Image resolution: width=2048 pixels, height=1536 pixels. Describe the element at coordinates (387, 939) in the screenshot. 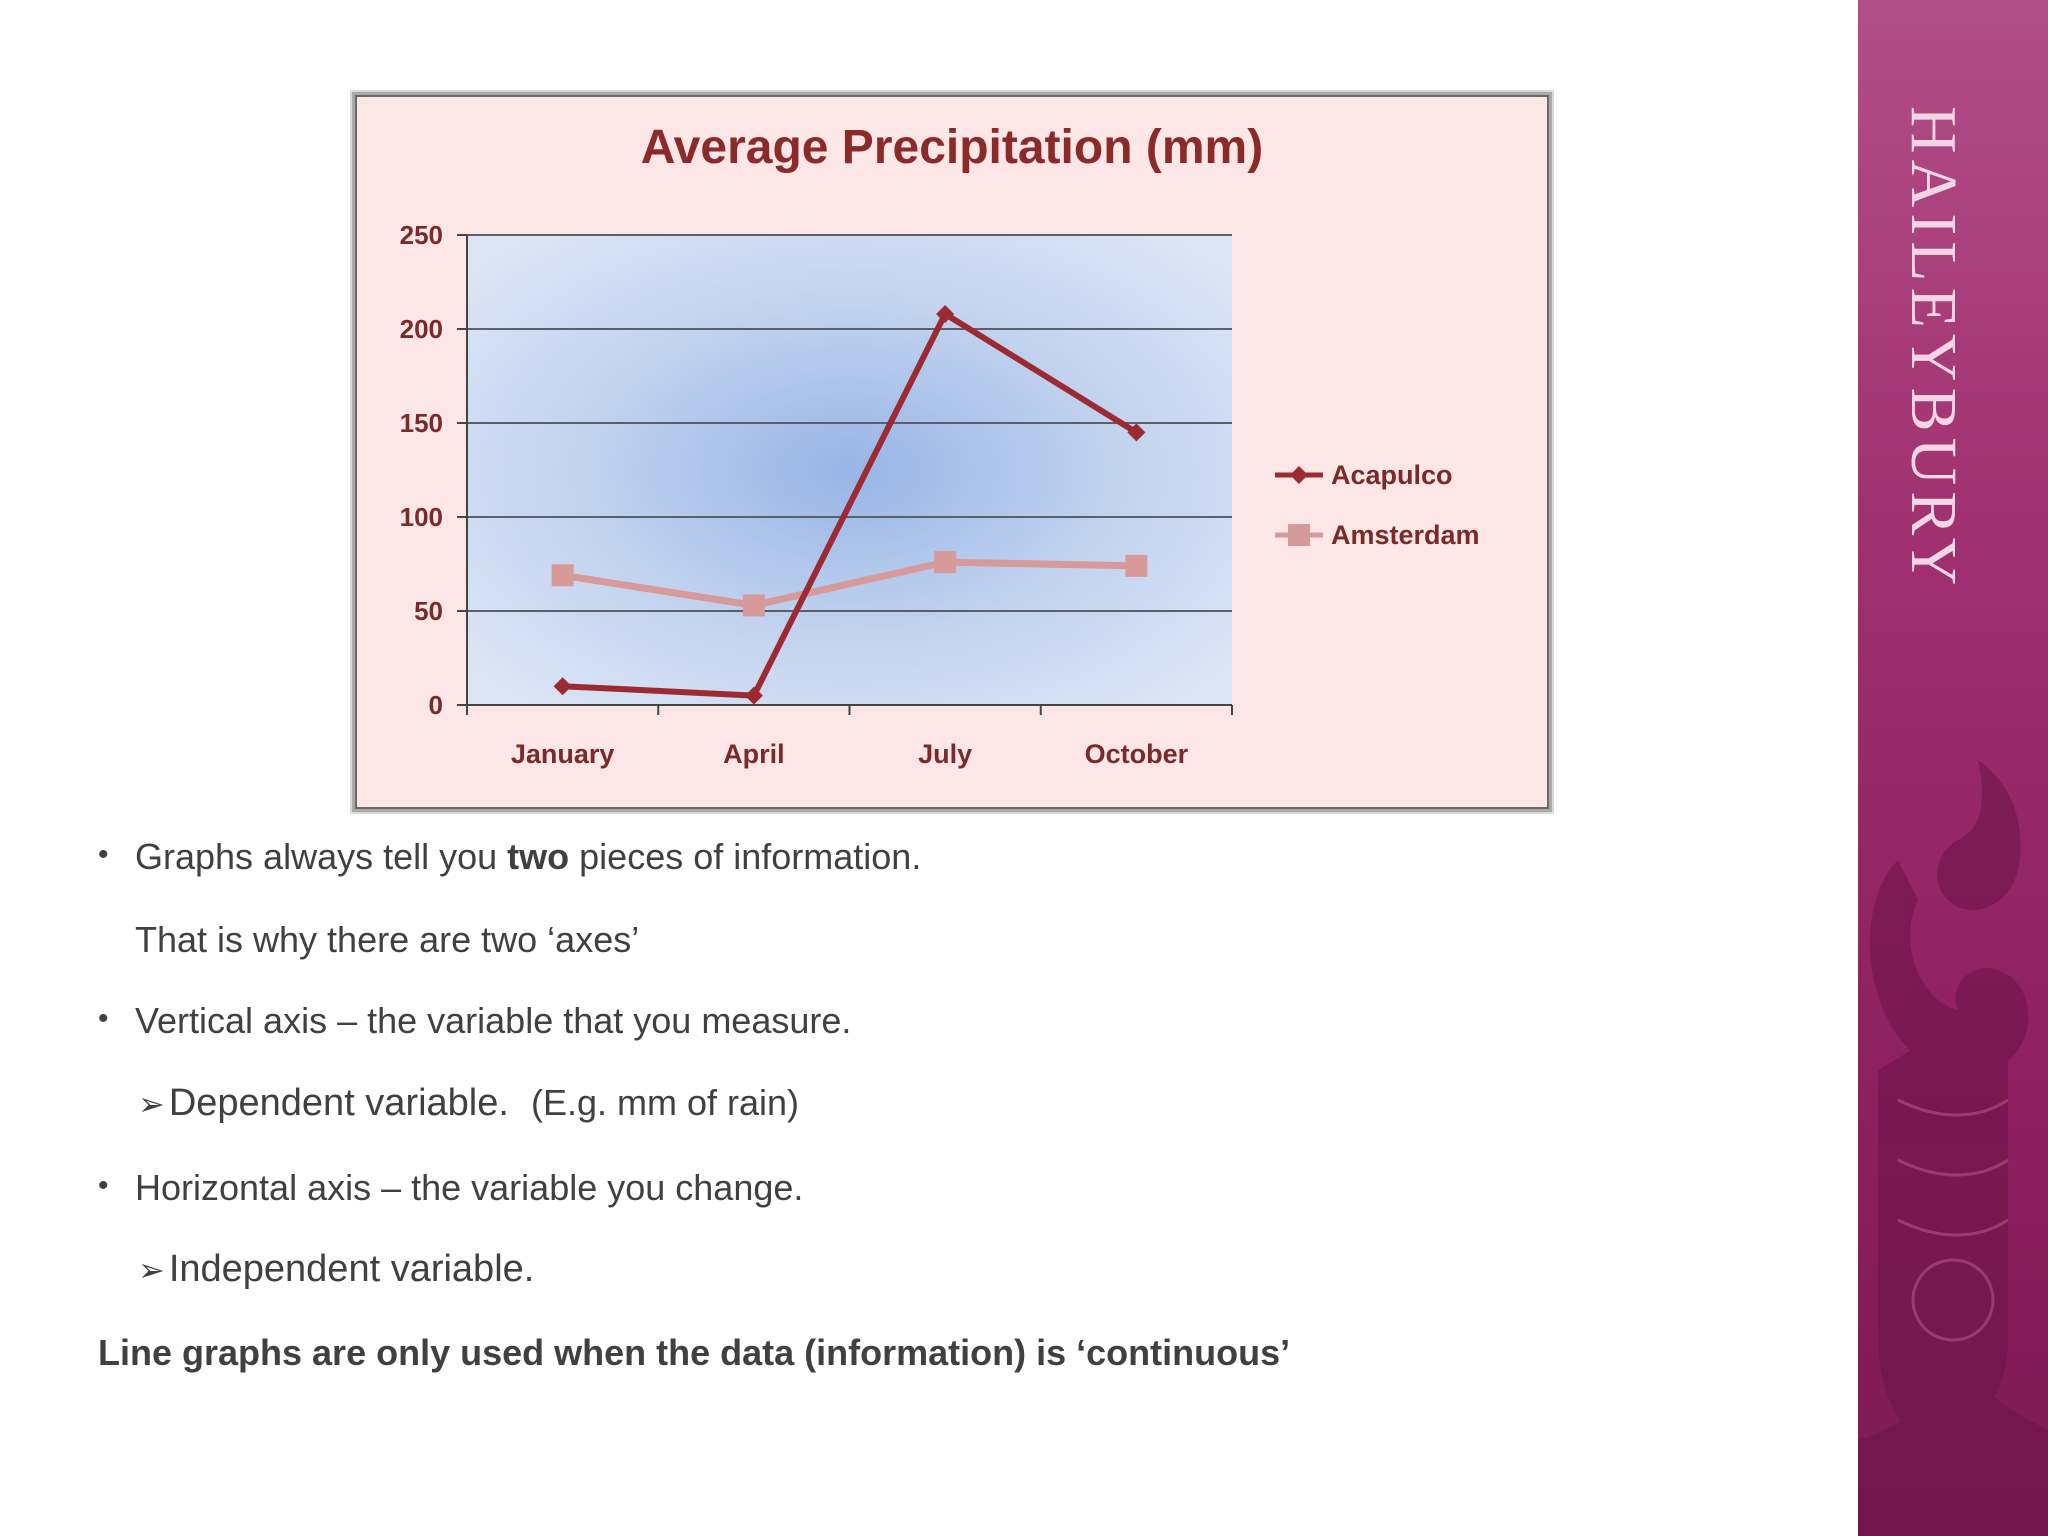

I see `bullet-1-continuation: That is why there are two ‘axes’` at that location.